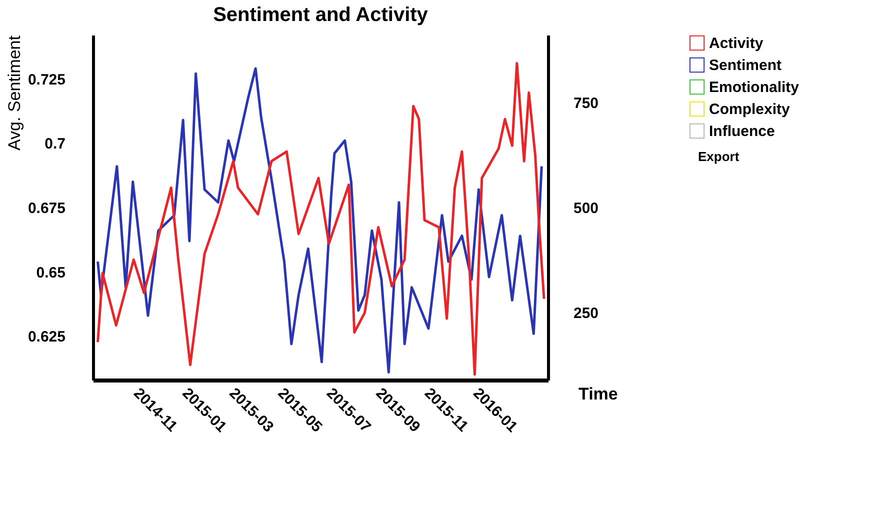  What do you see at coordinates (736, 43) in the screenshot?
I see `legend-label: Activity` at bounding box center [736, 43].